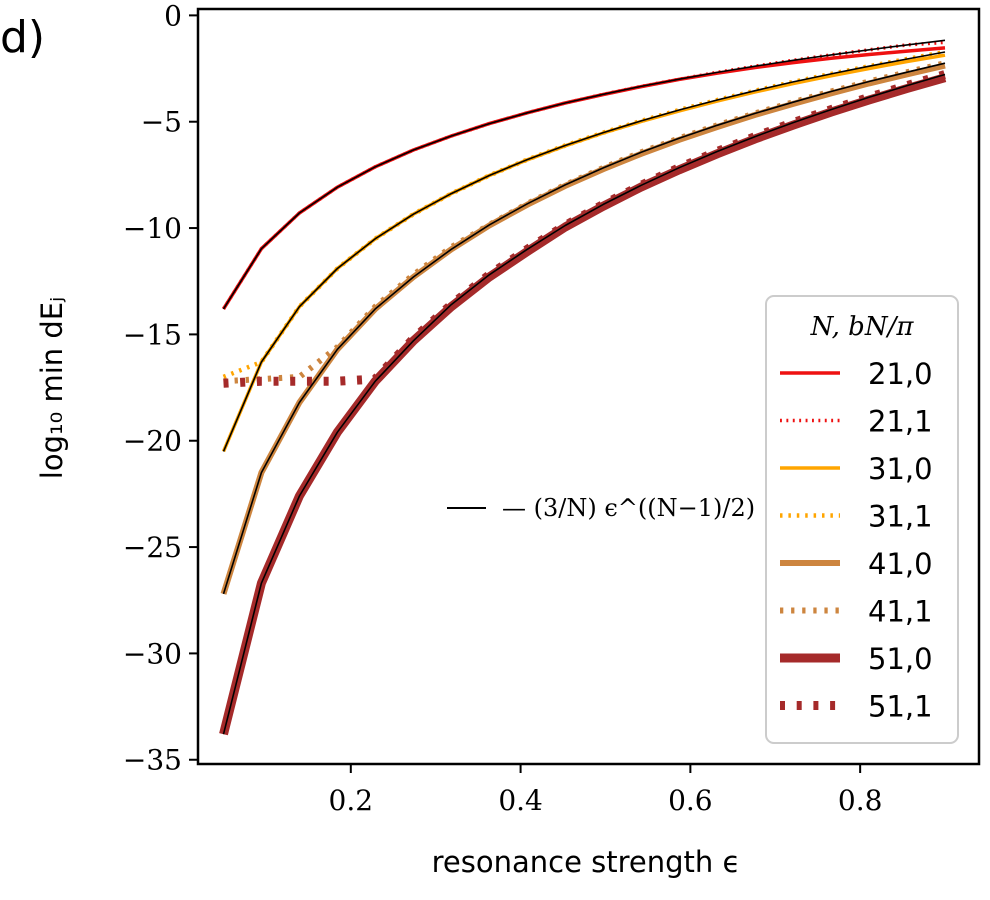  Describe the element at coordinates (900, 374) in the screenshot. I see `legend-label: 21,0` at that location.